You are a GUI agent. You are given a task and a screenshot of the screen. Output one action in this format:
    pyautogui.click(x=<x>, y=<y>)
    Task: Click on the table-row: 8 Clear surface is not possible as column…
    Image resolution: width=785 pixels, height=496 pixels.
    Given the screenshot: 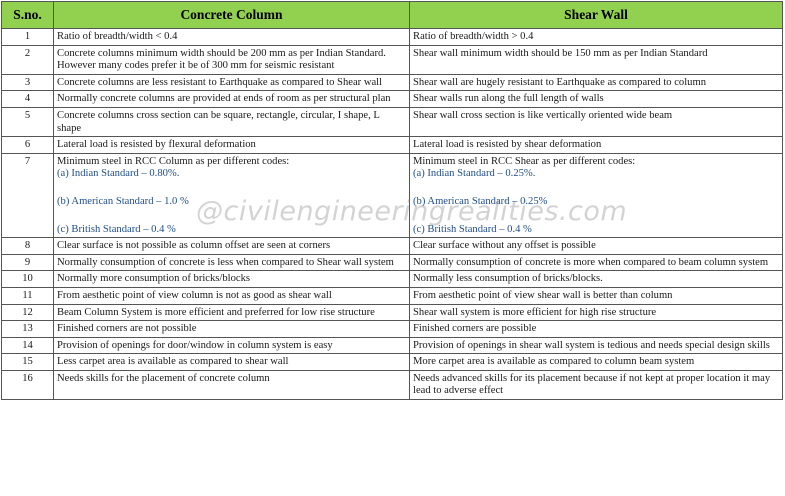 What is the action you would take?
    pyautogui.click(x=392, y=246)
    